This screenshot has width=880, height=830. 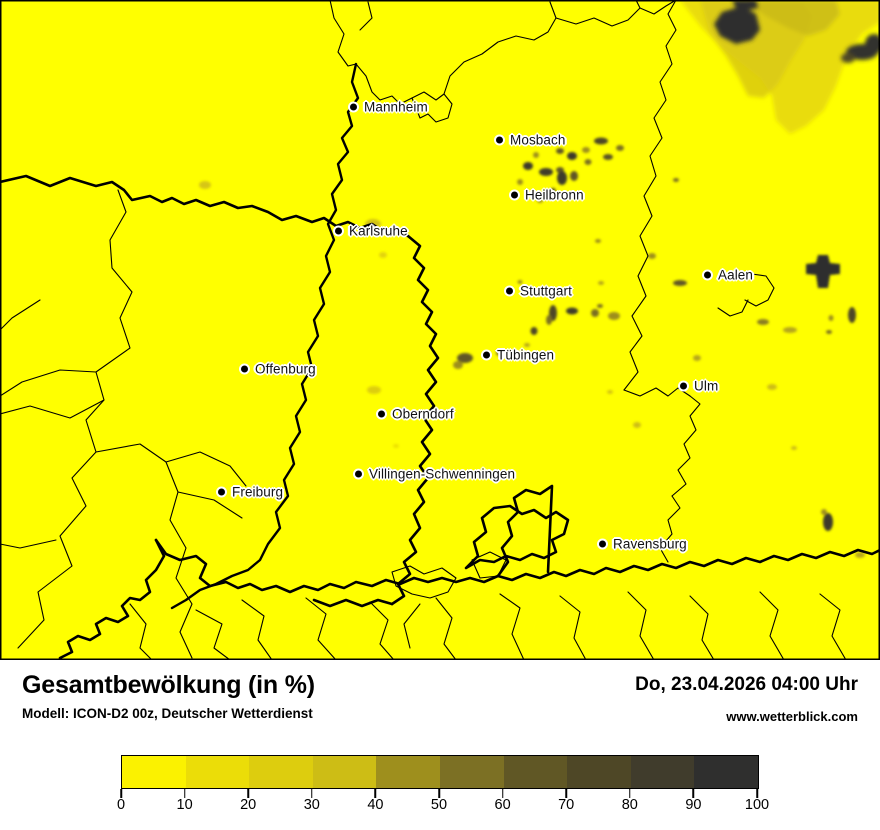 I want to click on city-label: Stuttgart, so click(x=546, y=291).